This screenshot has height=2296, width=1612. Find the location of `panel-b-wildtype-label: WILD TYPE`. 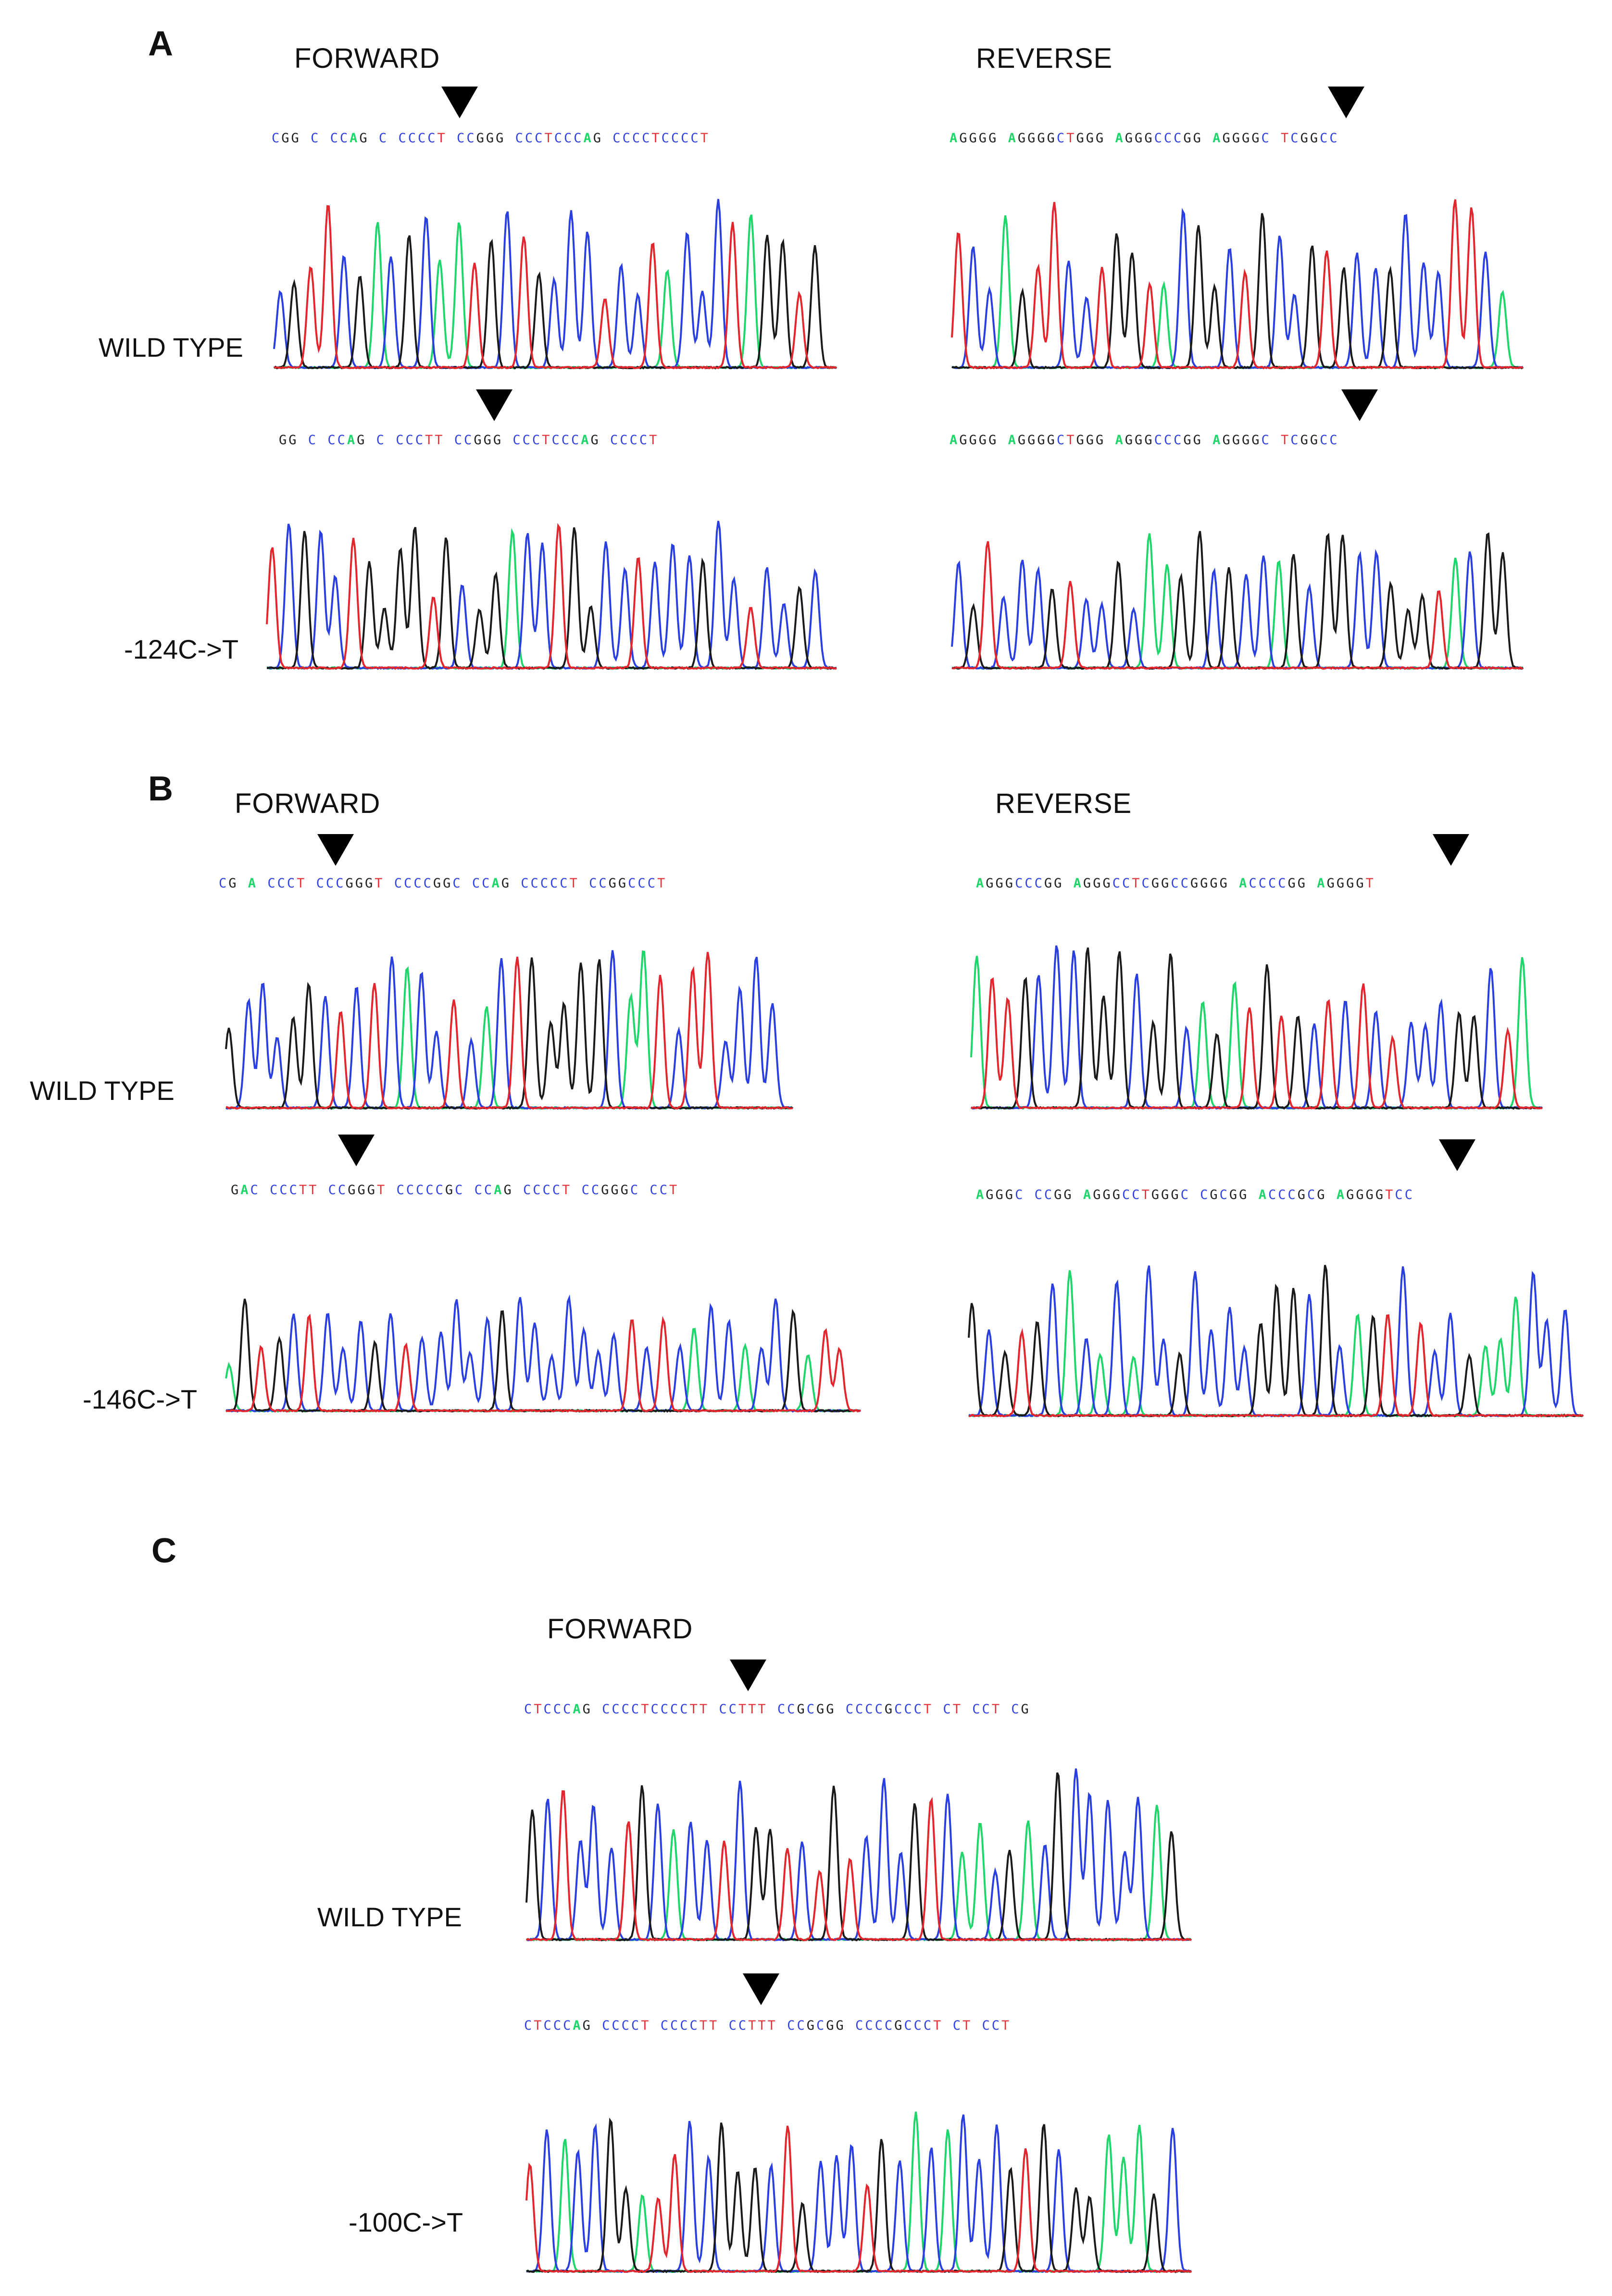

panel-b-wildtype-label: WILD TYPE is located at coordinates (103, 1090).